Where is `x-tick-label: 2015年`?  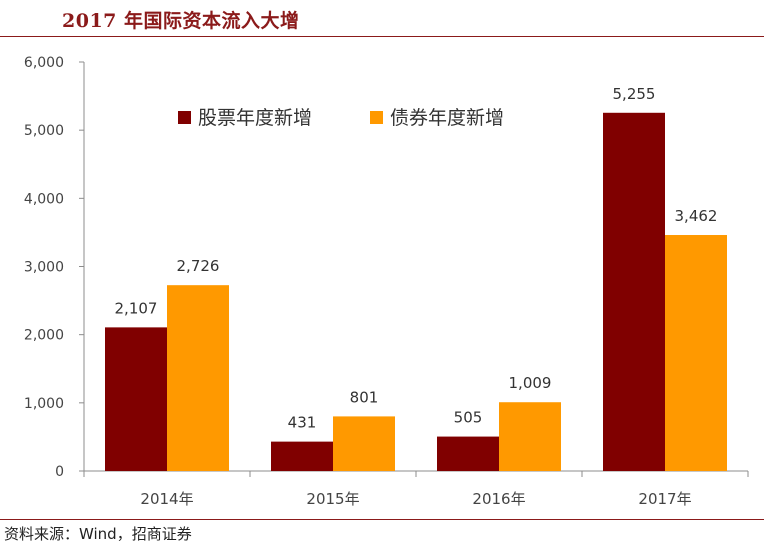
x-tick-label: 2015年 is located at coordinates (332, 499).